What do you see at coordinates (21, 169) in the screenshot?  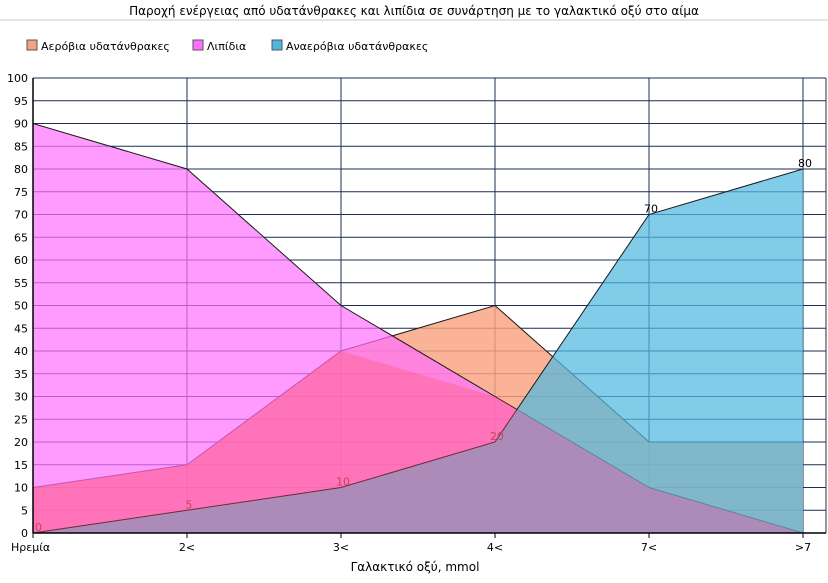 I see `y-tick-label: 80` at bounding box center [21, 169].